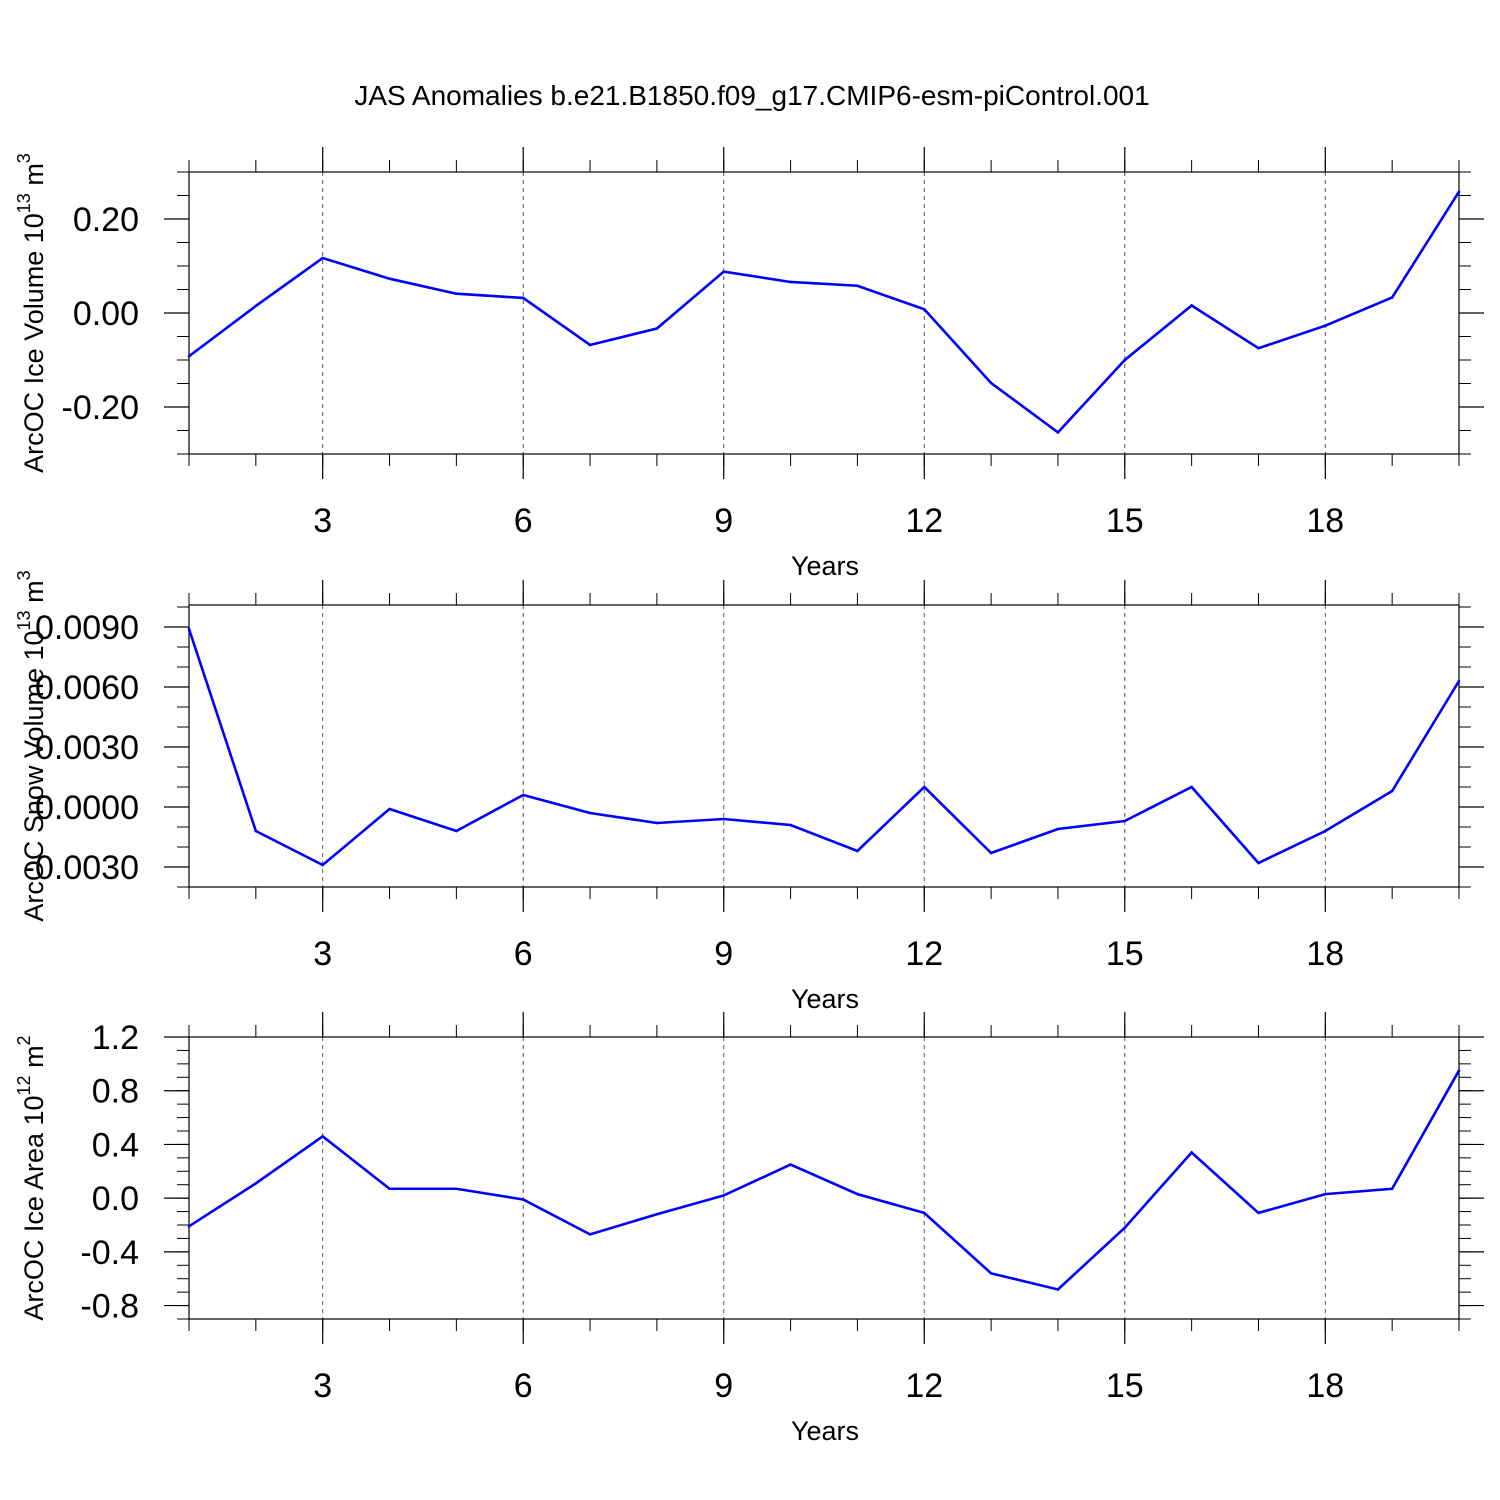 The height and width of the screenshot is (1500, 1500). What do you see at coordinates (34, 1207) in the screenshot?
I see `ice-area-y-axis-title-base: ArcOC Ice Area 10` at bounding box center [34, 1207].